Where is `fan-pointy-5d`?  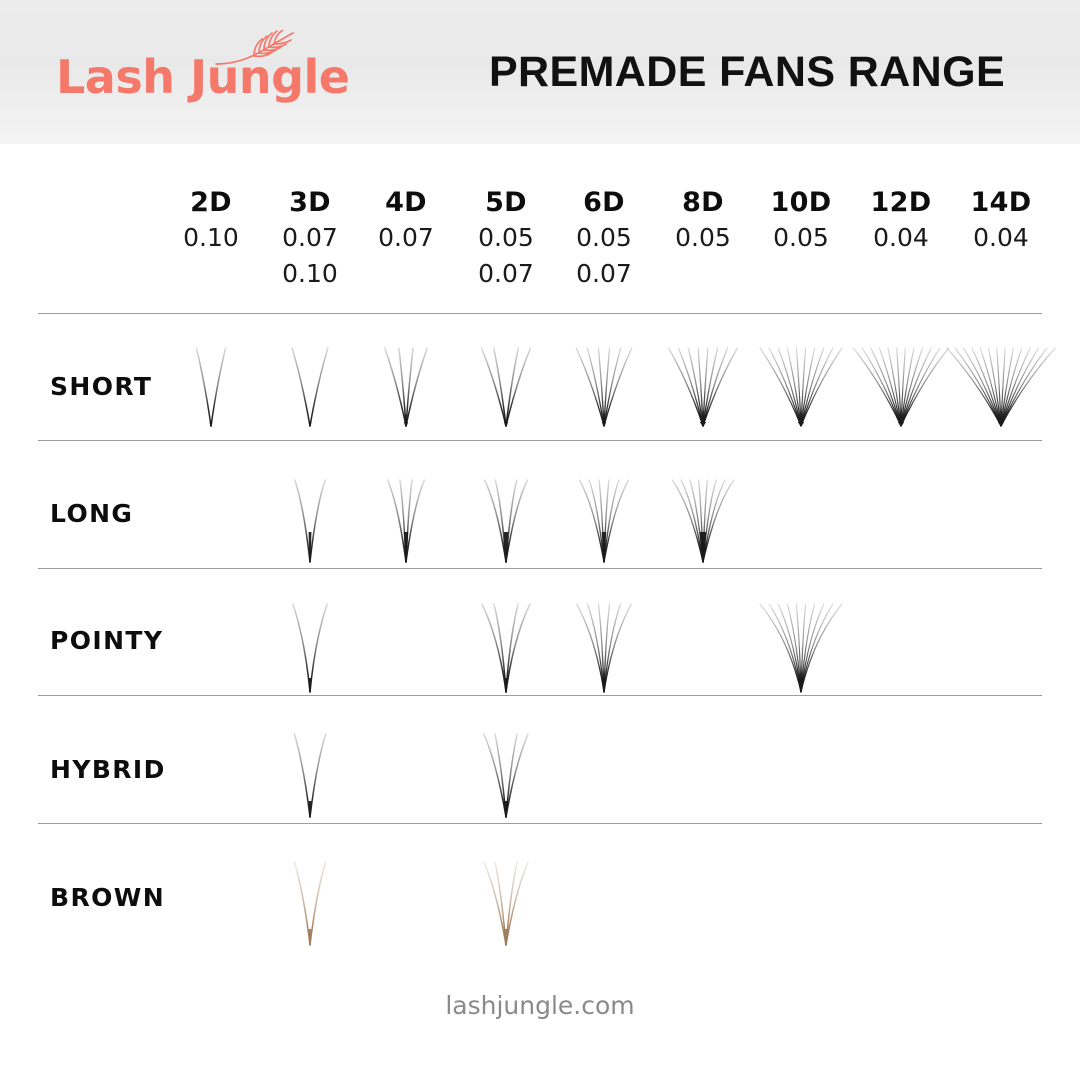
fan-pointy-5d is located at coordinates (506, 649).